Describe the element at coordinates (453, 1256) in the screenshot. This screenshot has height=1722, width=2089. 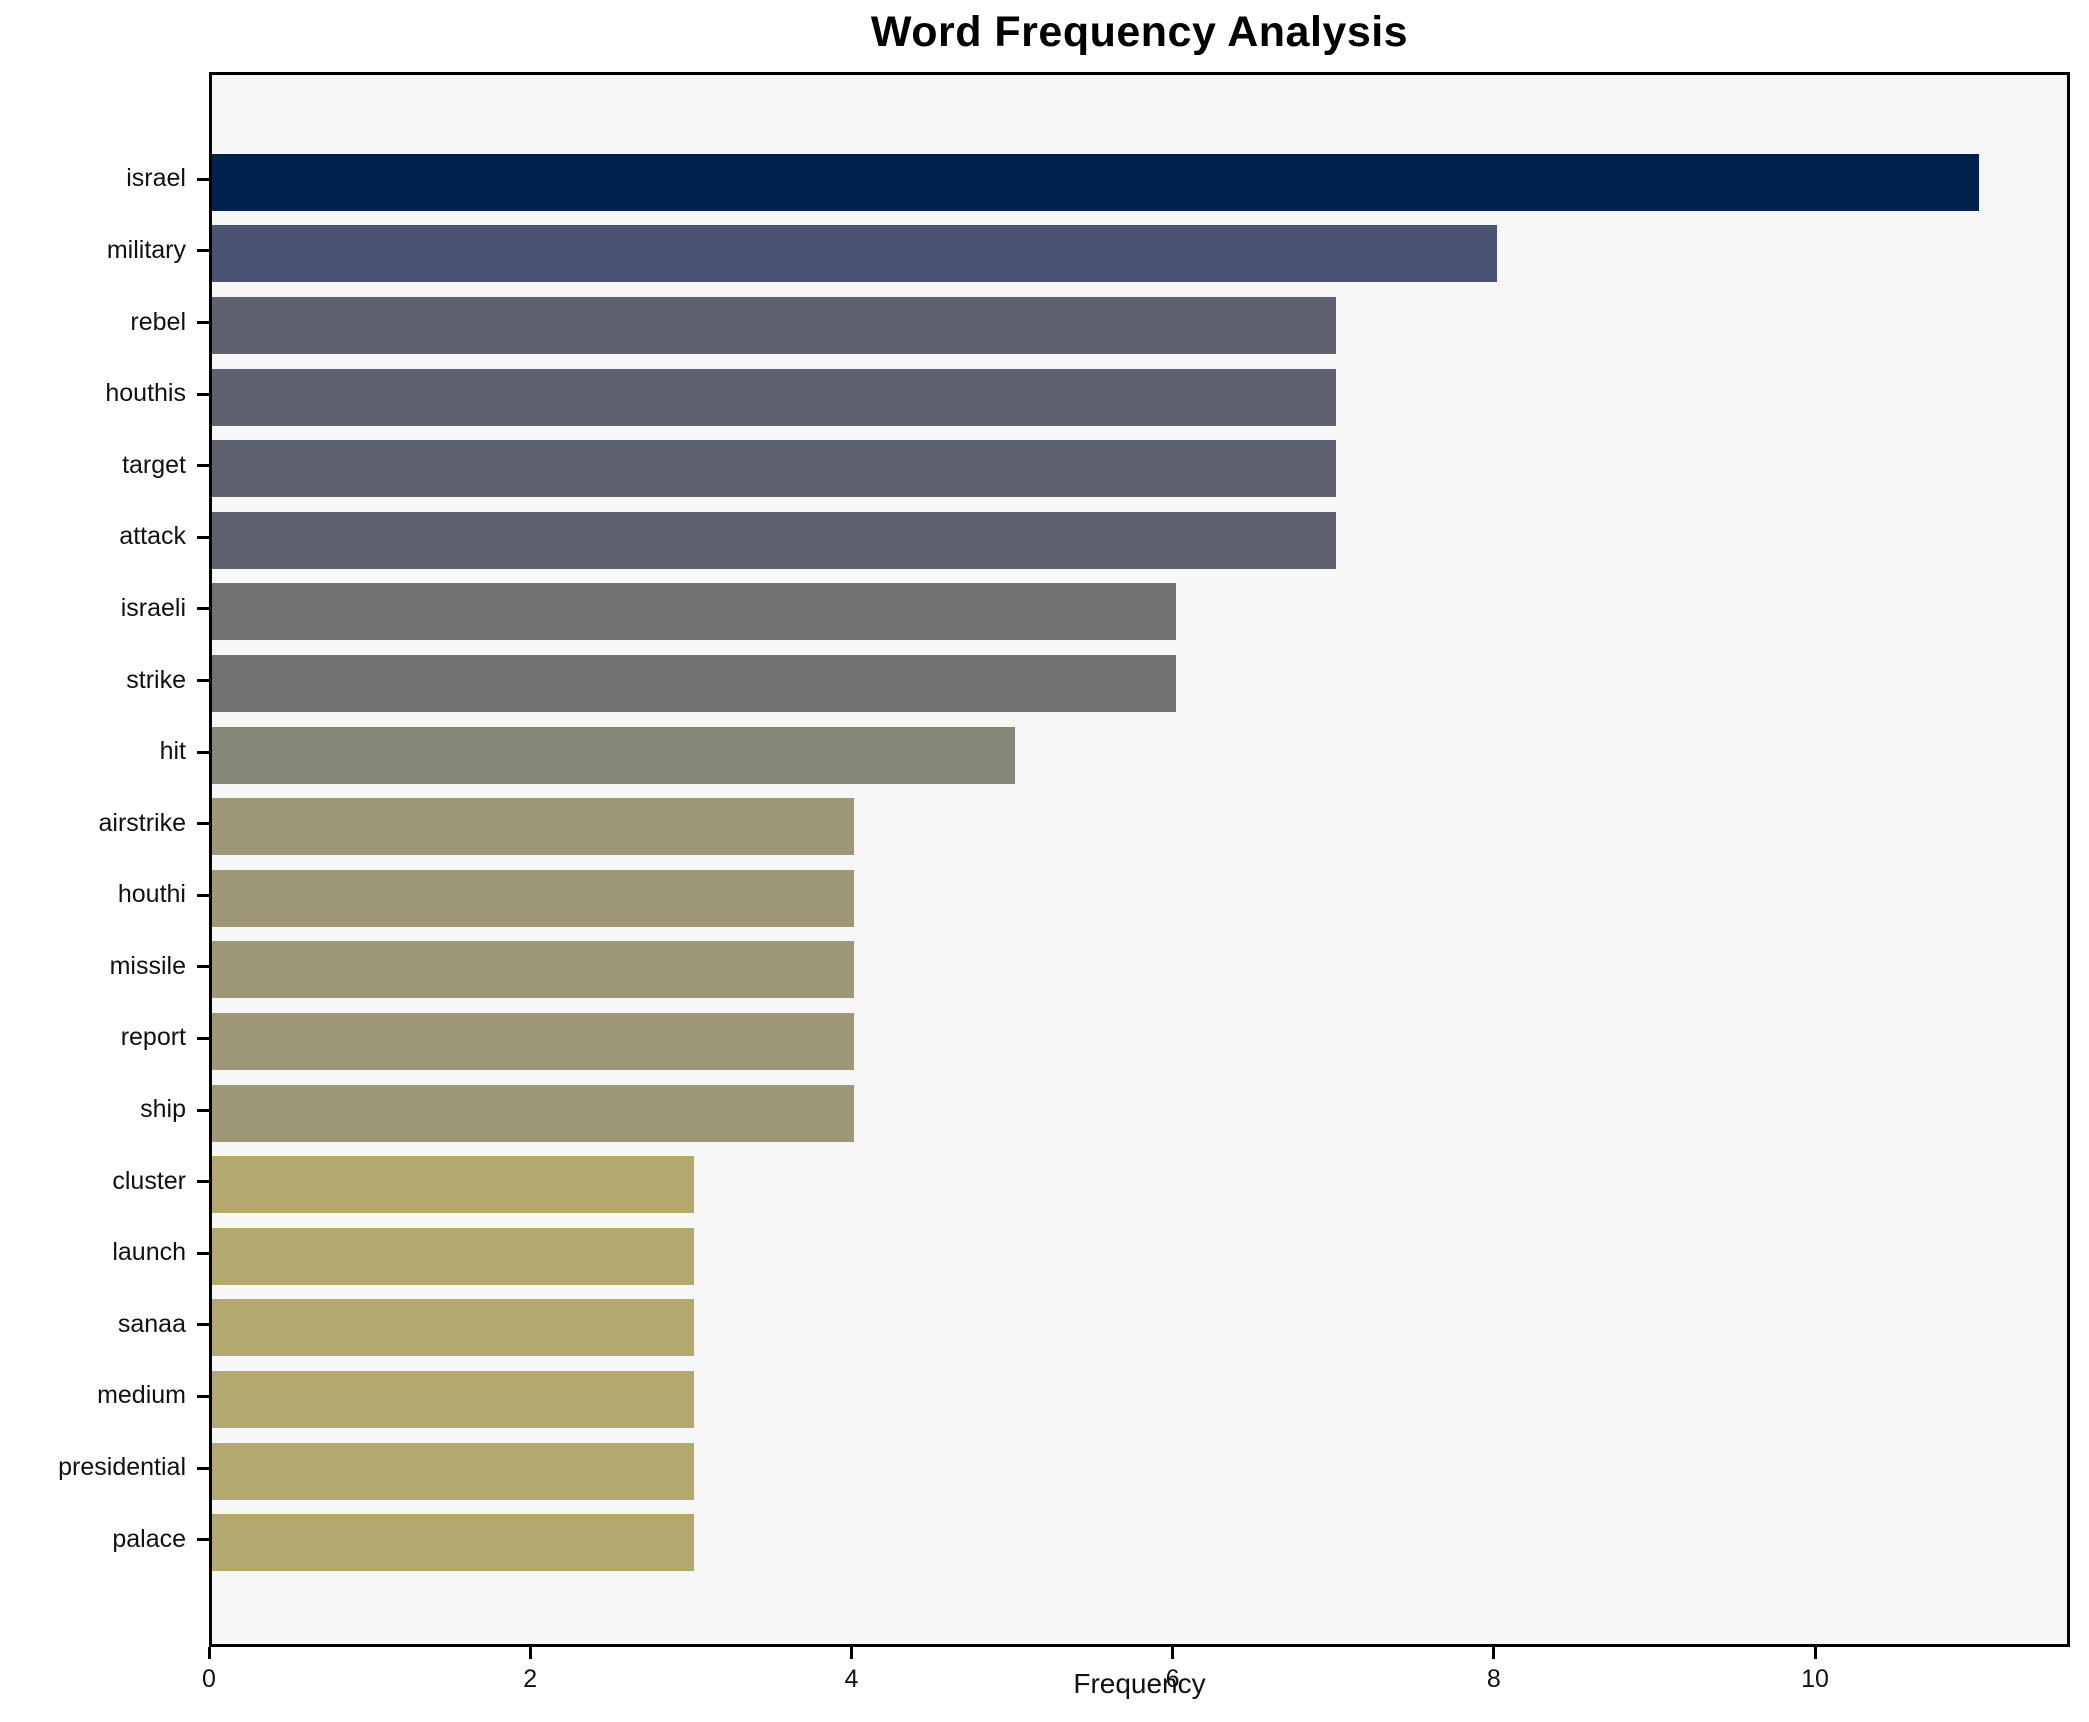
I see `bar-launch` at that location.